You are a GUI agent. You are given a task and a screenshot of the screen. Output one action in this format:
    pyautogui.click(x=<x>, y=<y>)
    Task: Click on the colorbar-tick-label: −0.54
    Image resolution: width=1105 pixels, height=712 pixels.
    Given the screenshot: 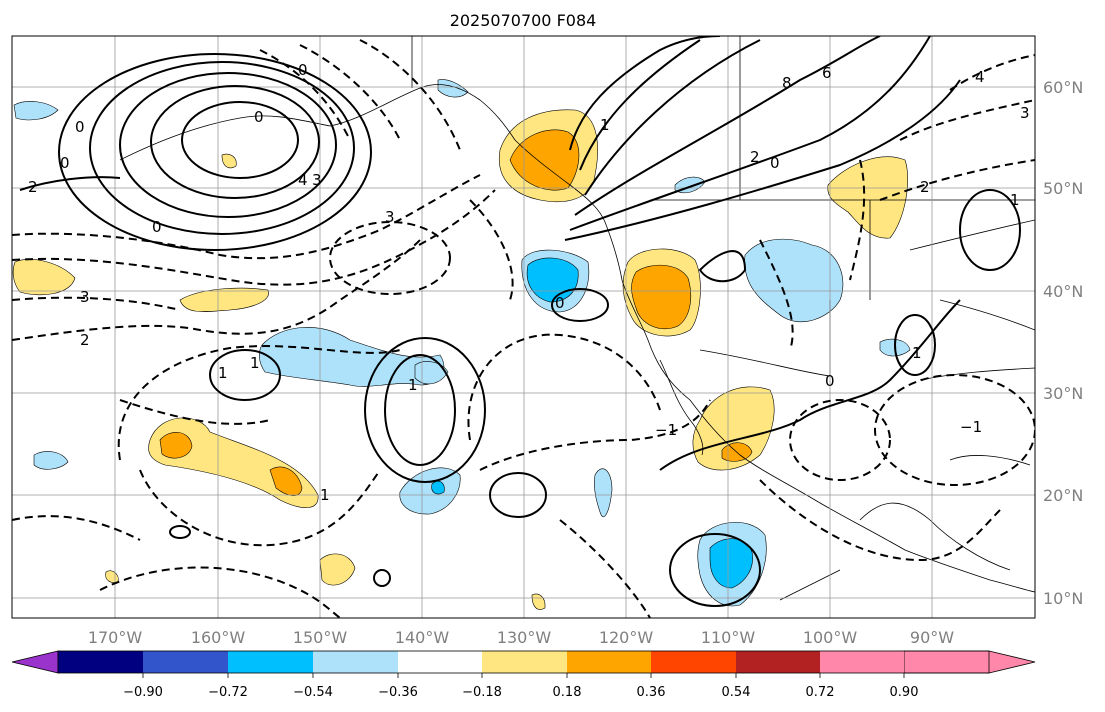 What is the action you would take?
    pyautogui.click(x=313, y=692)
    